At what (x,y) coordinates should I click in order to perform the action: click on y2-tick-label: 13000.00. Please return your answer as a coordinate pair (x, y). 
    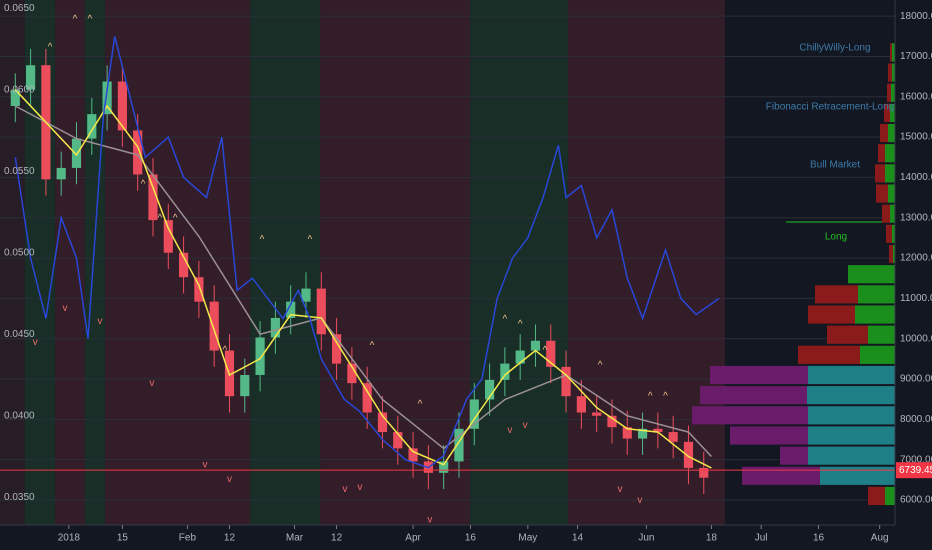
    Looking at the image, I should click on (916, 217).